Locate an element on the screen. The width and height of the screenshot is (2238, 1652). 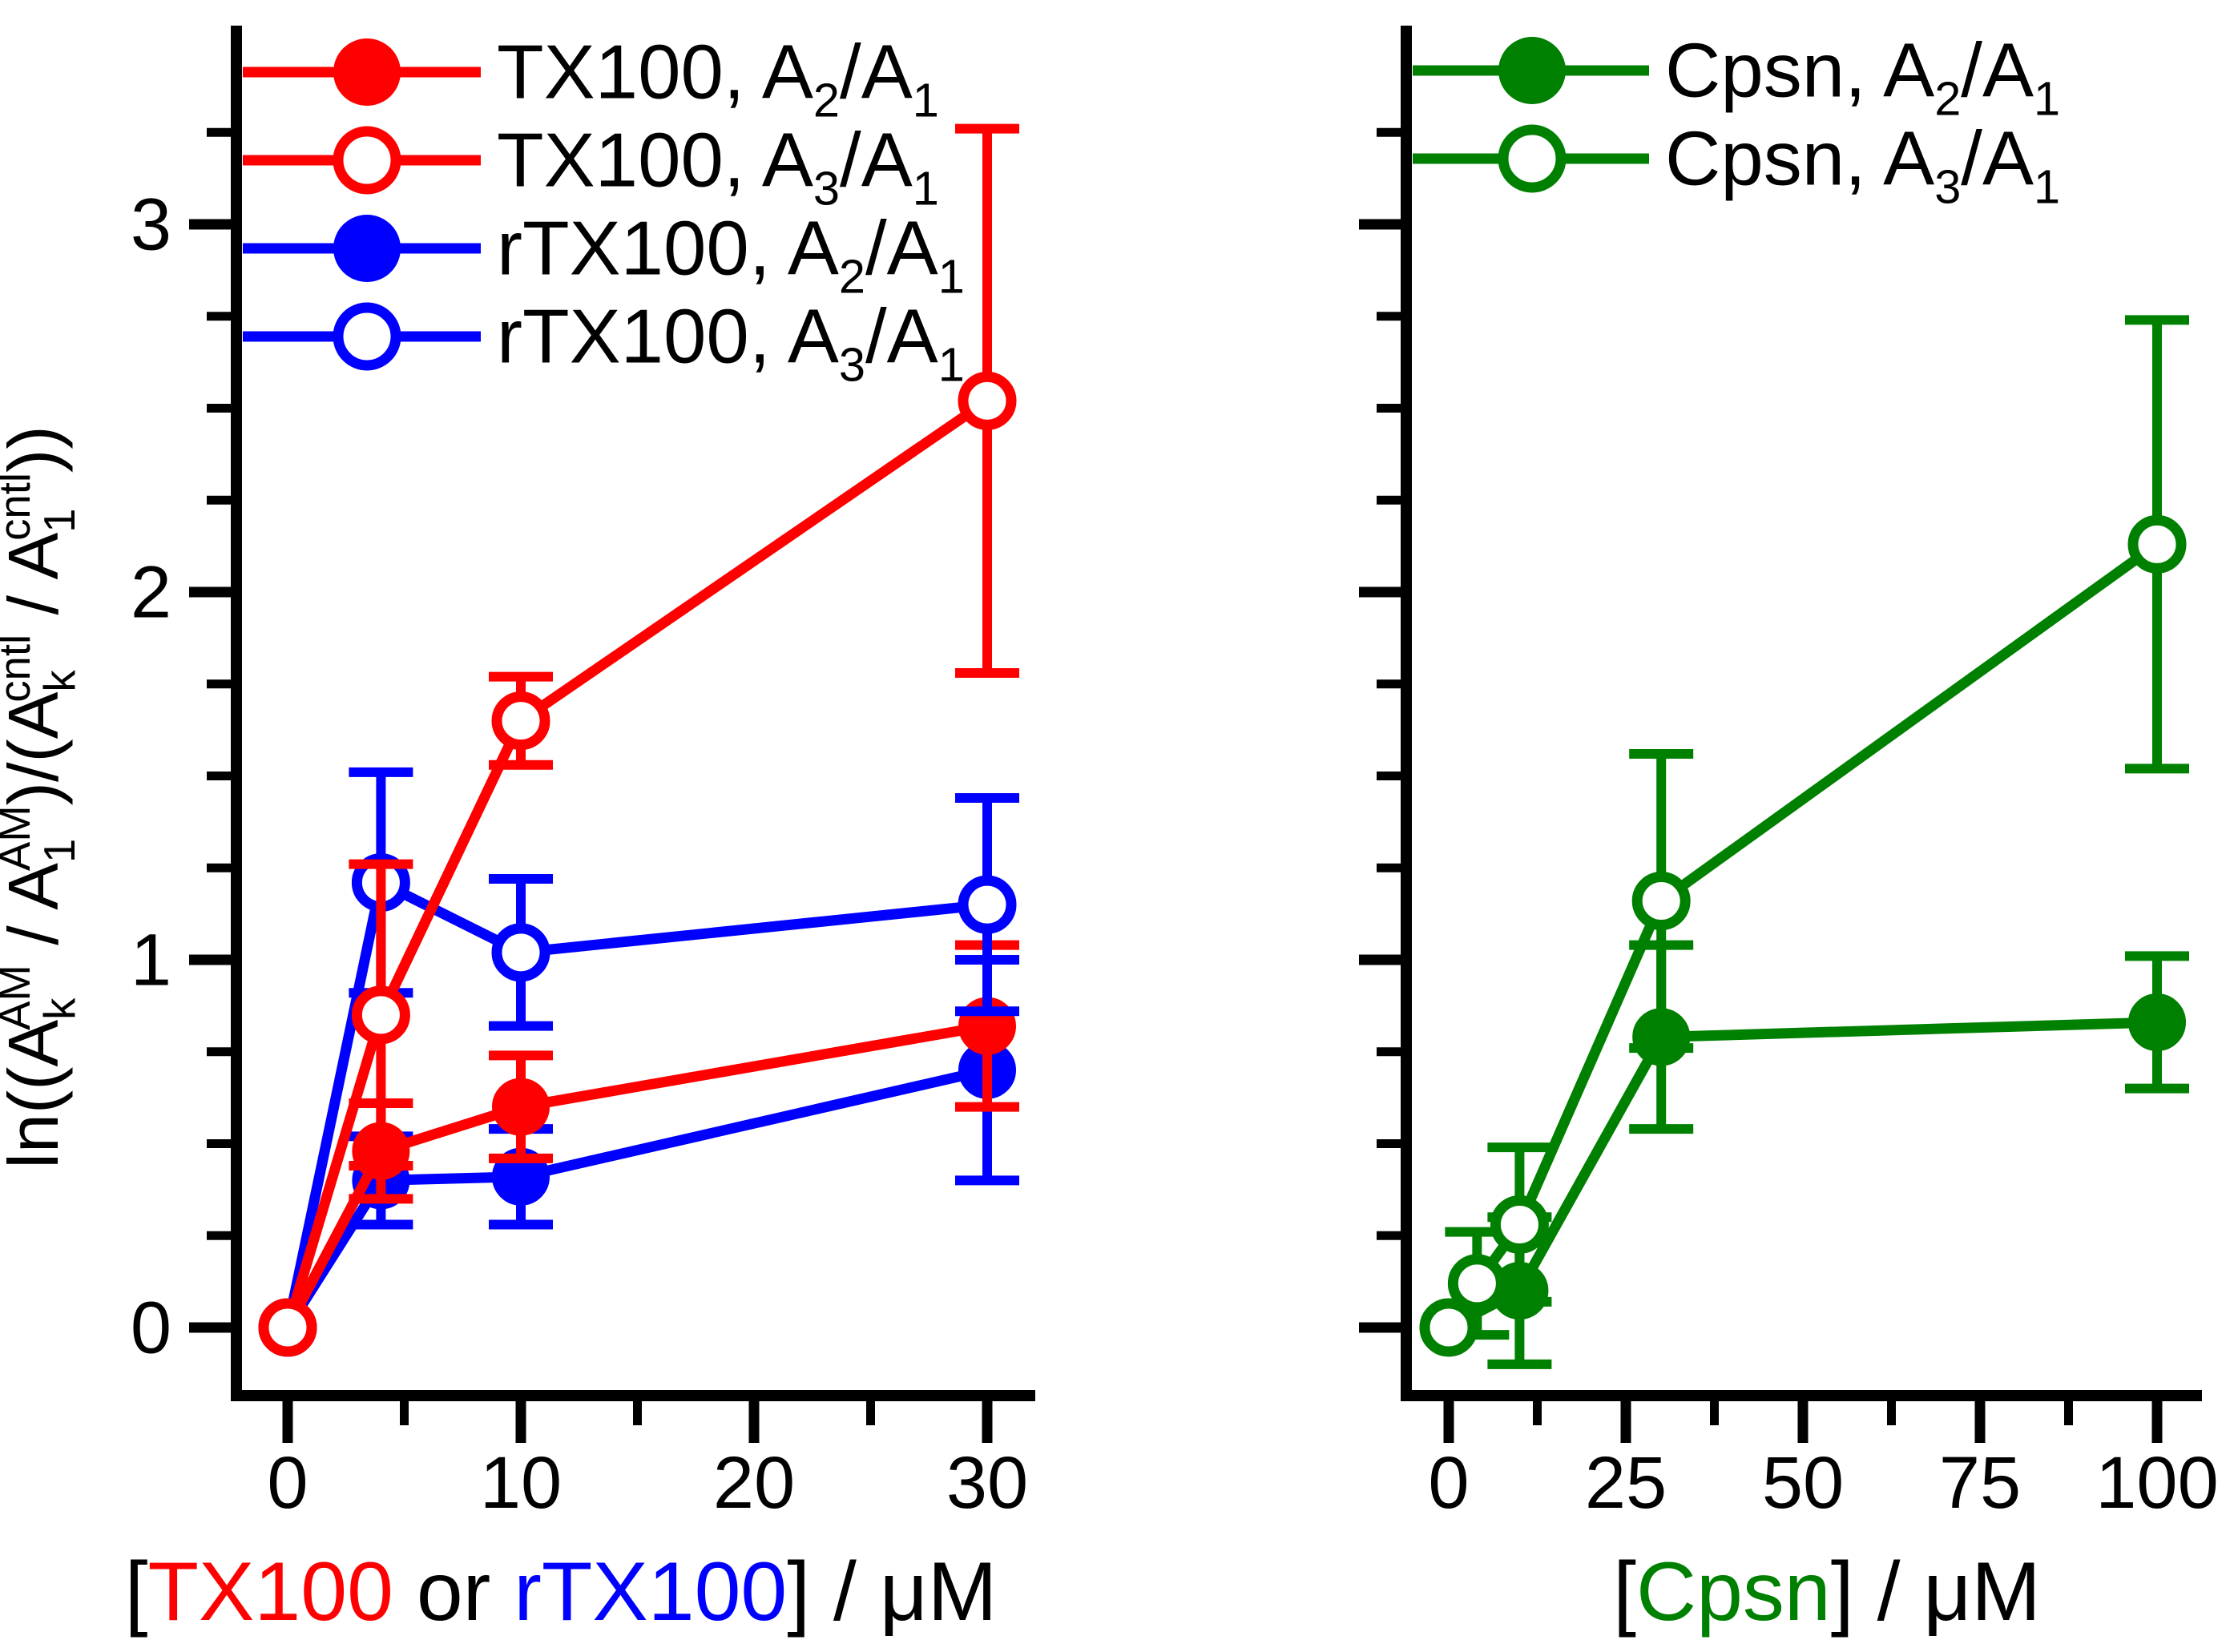
legend-item: rTX100, A2/A1 is located at coordinates (604, 255).